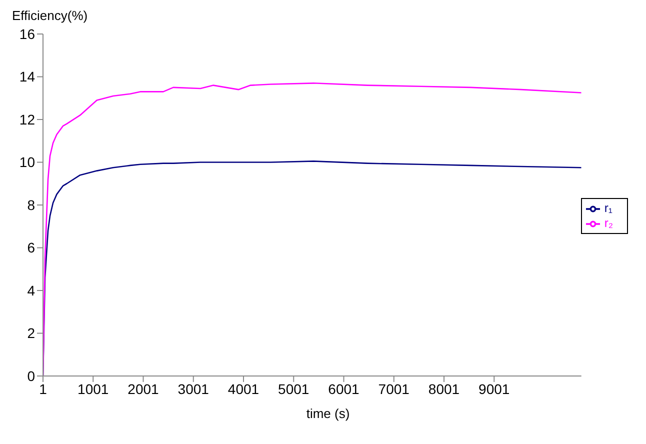  What do you see at coordinates (27, 162) in the screenshot?
I see `y-tick-label: 10` at bounding box center [27, 162].